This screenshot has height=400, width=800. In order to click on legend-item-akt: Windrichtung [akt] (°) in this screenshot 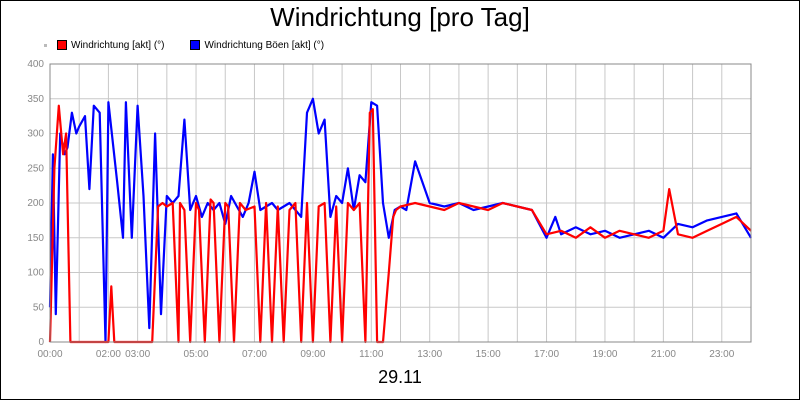, I will do `click(110, 45)`.